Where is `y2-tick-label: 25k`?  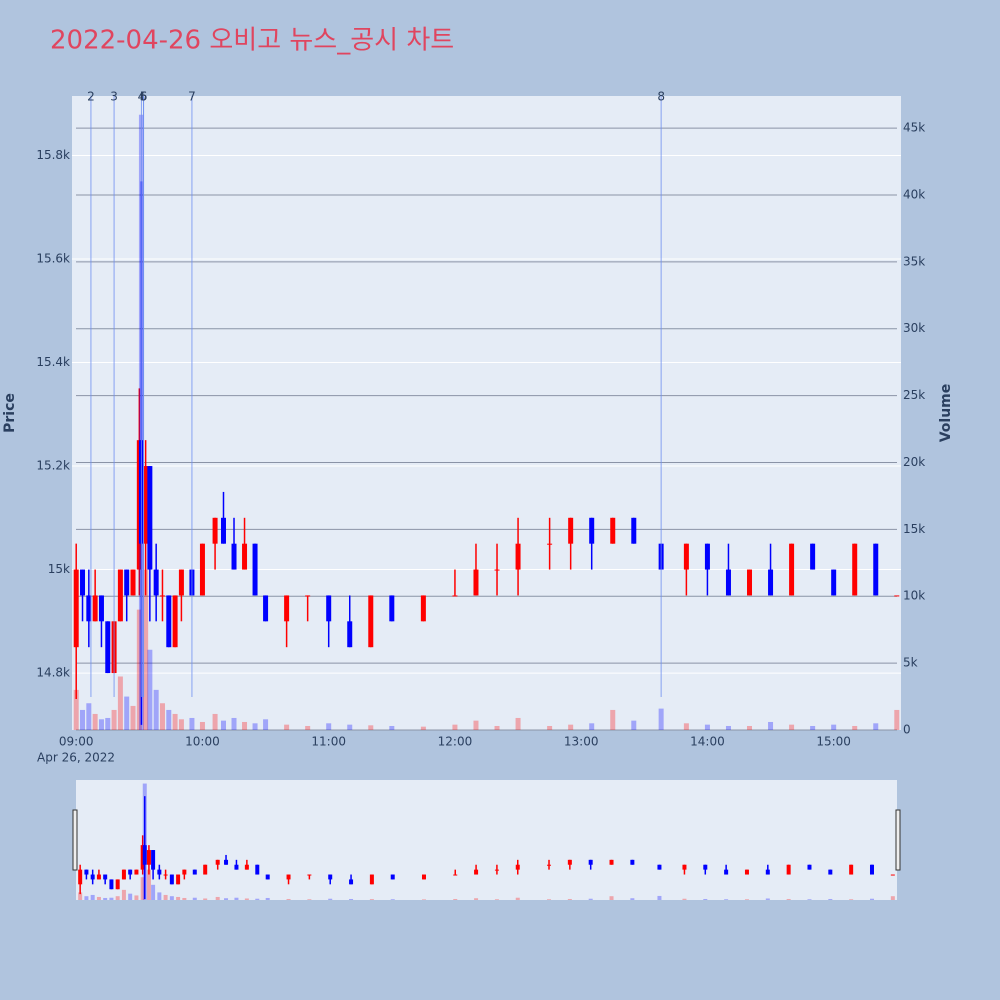
y2-tick-label: 25k is located at coordinates (914, 395).